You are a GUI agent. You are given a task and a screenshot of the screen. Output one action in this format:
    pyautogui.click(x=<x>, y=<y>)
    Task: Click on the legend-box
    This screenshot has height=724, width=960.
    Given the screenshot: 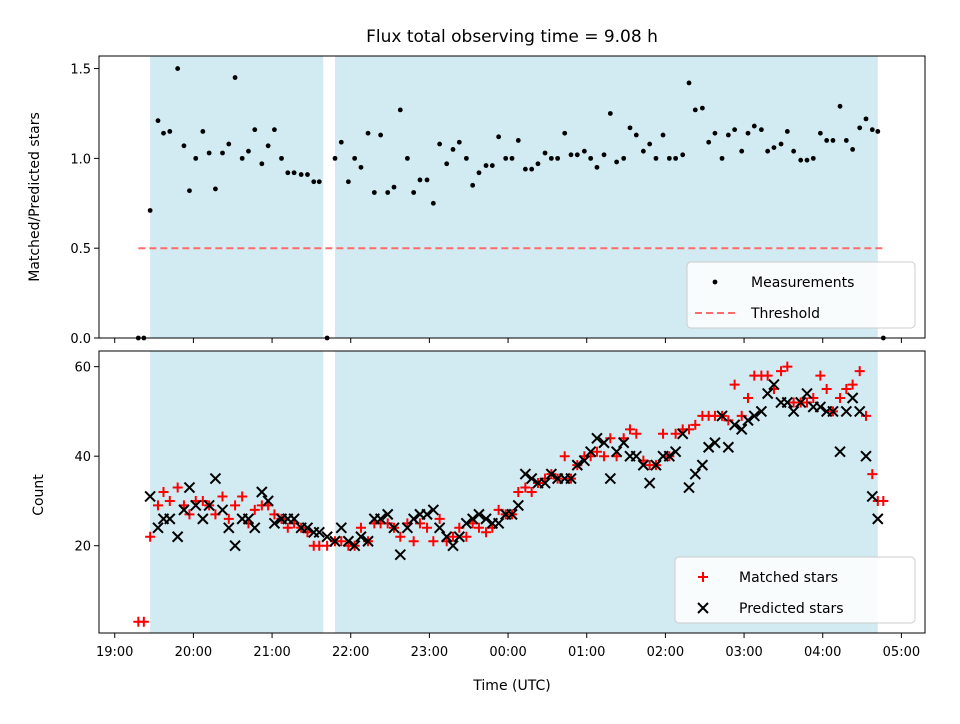 What is the action you would take?
    pyautogui.click(x=795, y=590)
    